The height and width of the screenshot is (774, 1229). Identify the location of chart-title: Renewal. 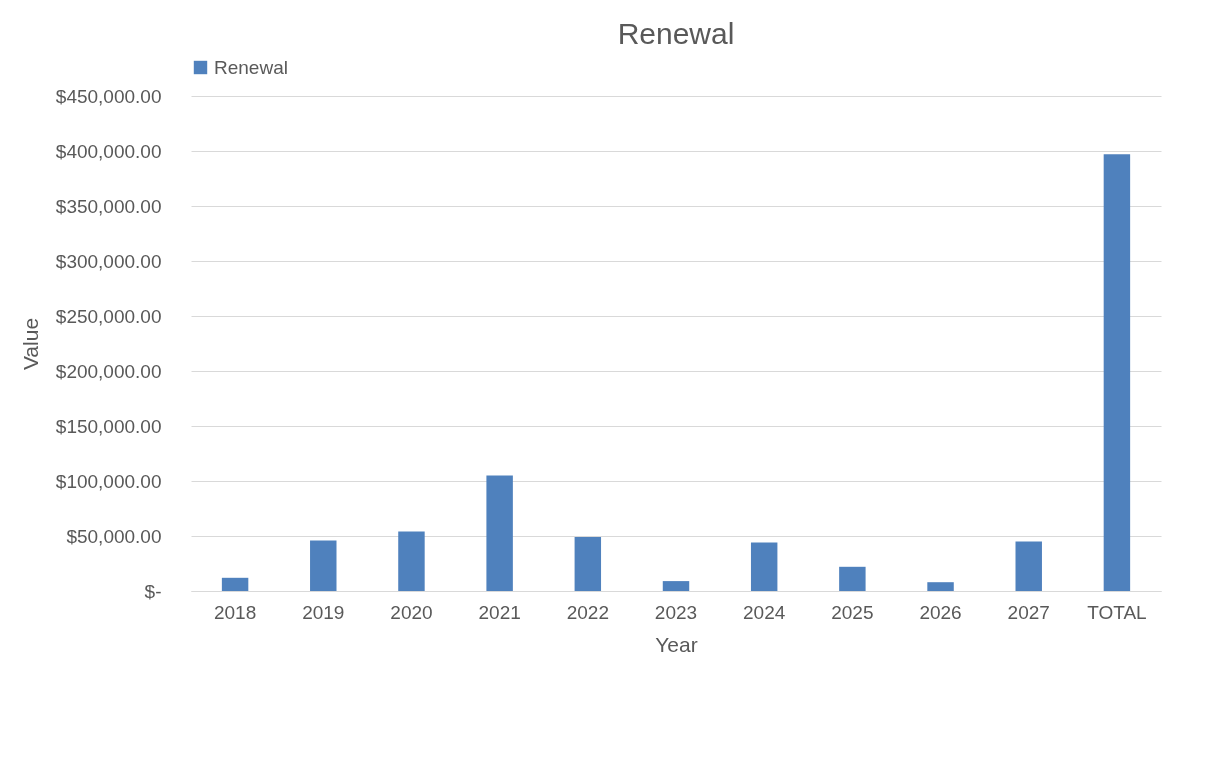
(676, 33).